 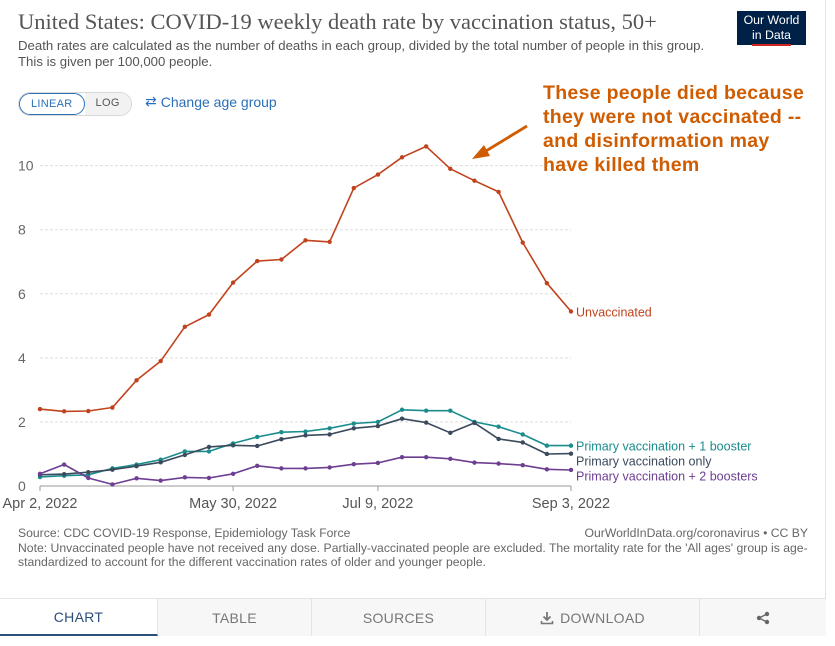 I want to click on x-tick-label: May 30, 2022, so click(x=233, y=504).